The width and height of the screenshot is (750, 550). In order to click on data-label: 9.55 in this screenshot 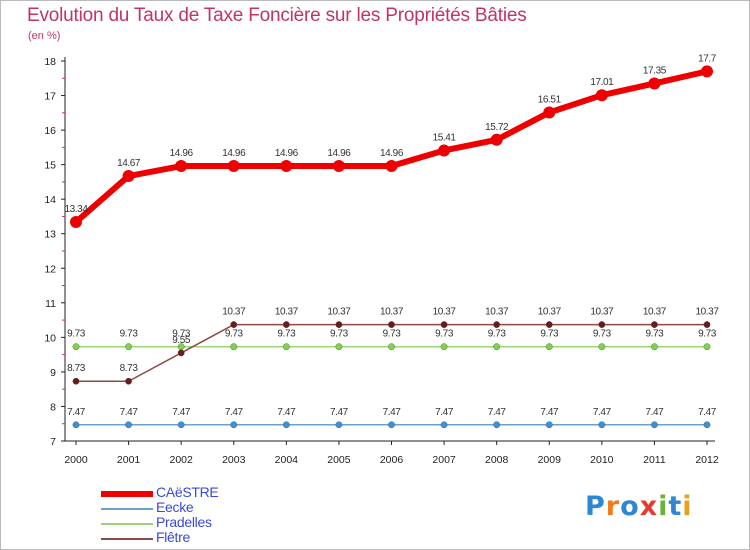, I will do `click(181, 340)`.